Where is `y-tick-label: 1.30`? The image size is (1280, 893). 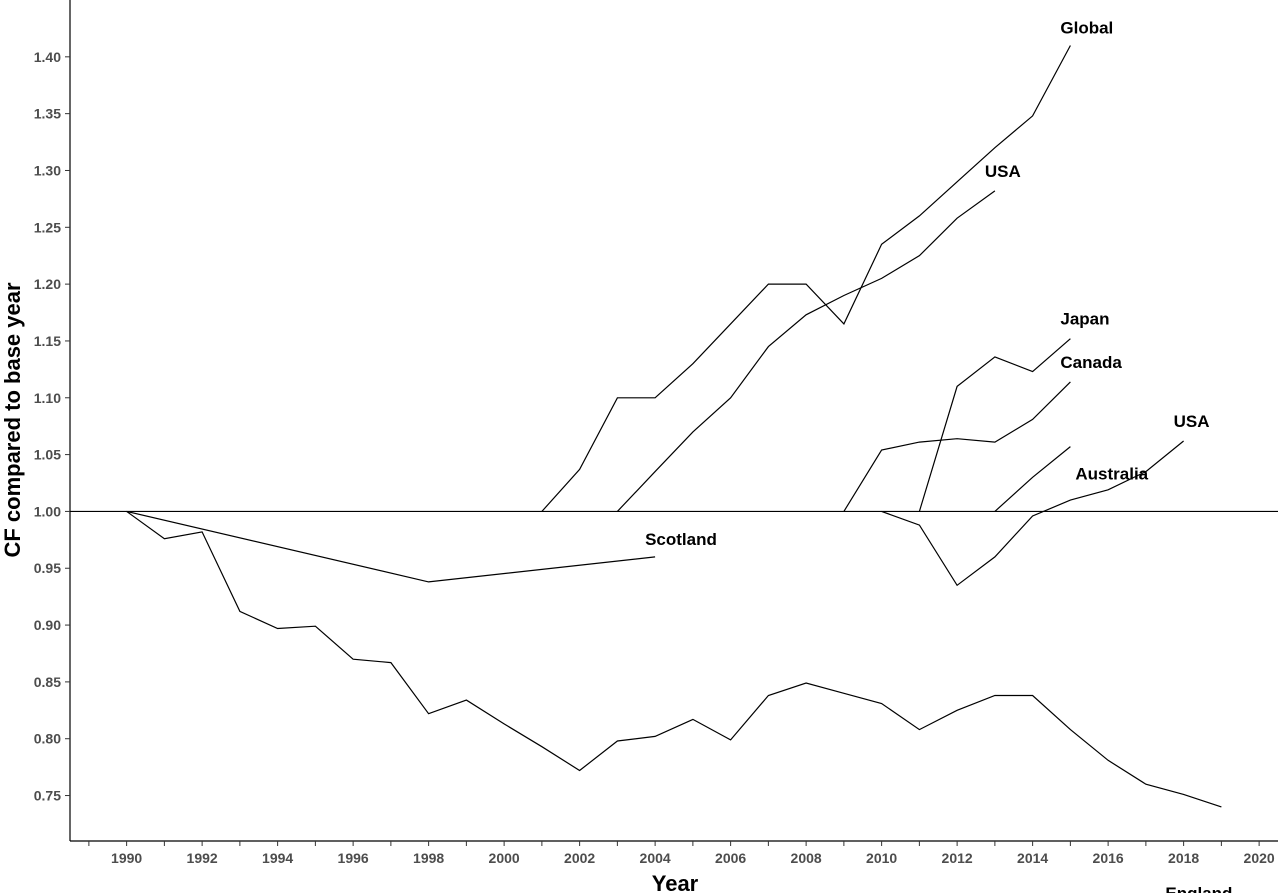 y-tick-label: 1.30 is located at coordinates (47, 170).